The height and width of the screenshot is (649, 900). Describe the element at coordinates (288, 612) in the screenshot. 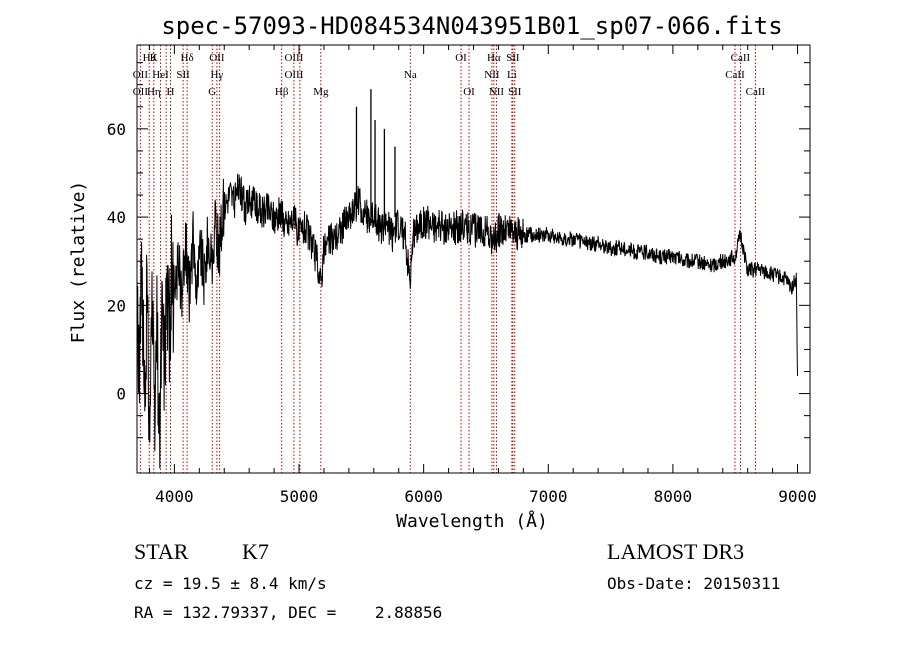

I see `coordinates: RA = 132.79337, DEC = 2.88856` at that location.